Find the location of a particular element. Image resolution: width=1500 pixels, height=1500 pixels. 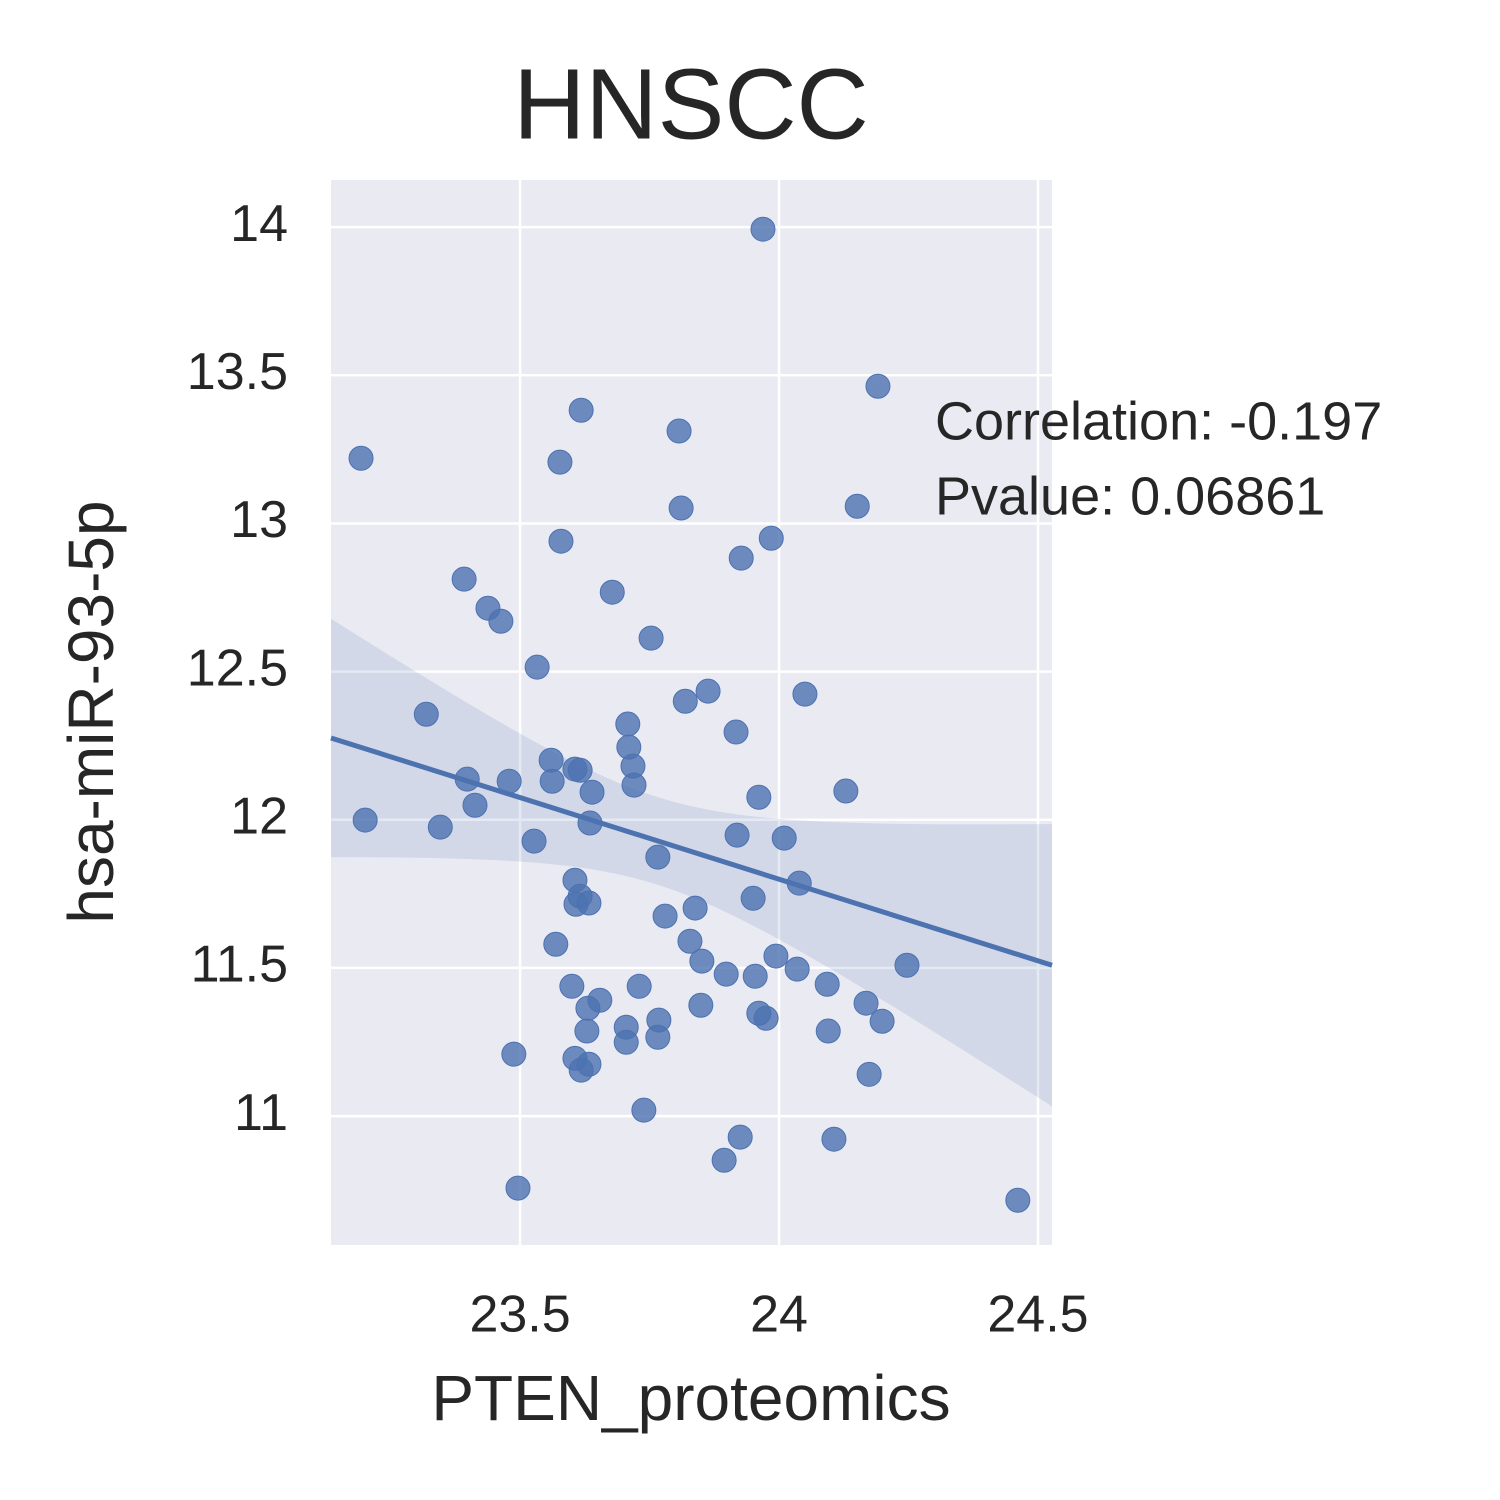

y-axis-label: hsa-miR-93-5p is located at coordinates (91, 711).